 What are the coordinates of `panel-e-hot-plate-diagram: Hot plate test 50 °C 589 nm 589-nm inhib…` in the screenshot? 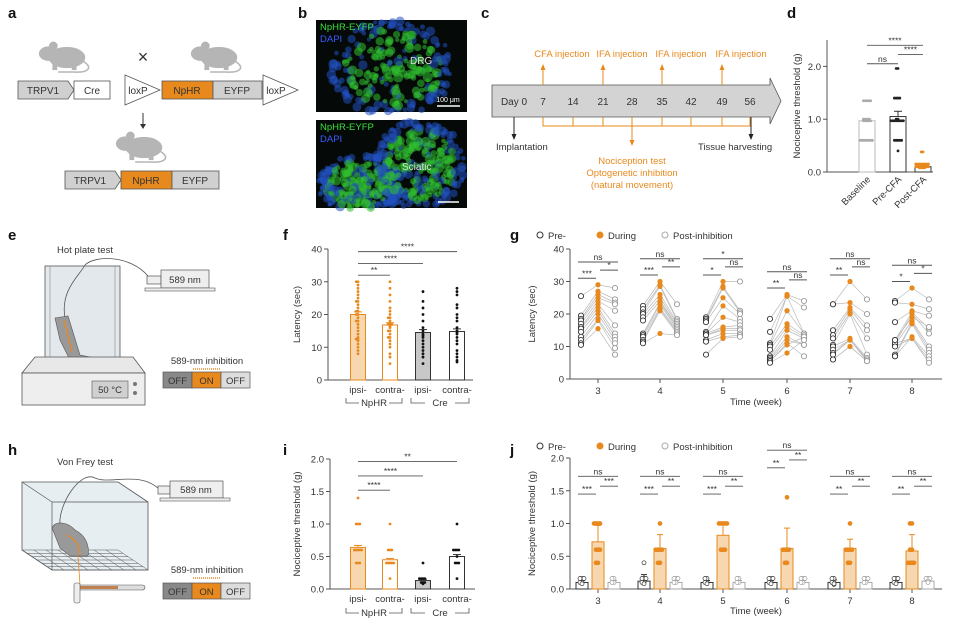 It's located at (136, 325).